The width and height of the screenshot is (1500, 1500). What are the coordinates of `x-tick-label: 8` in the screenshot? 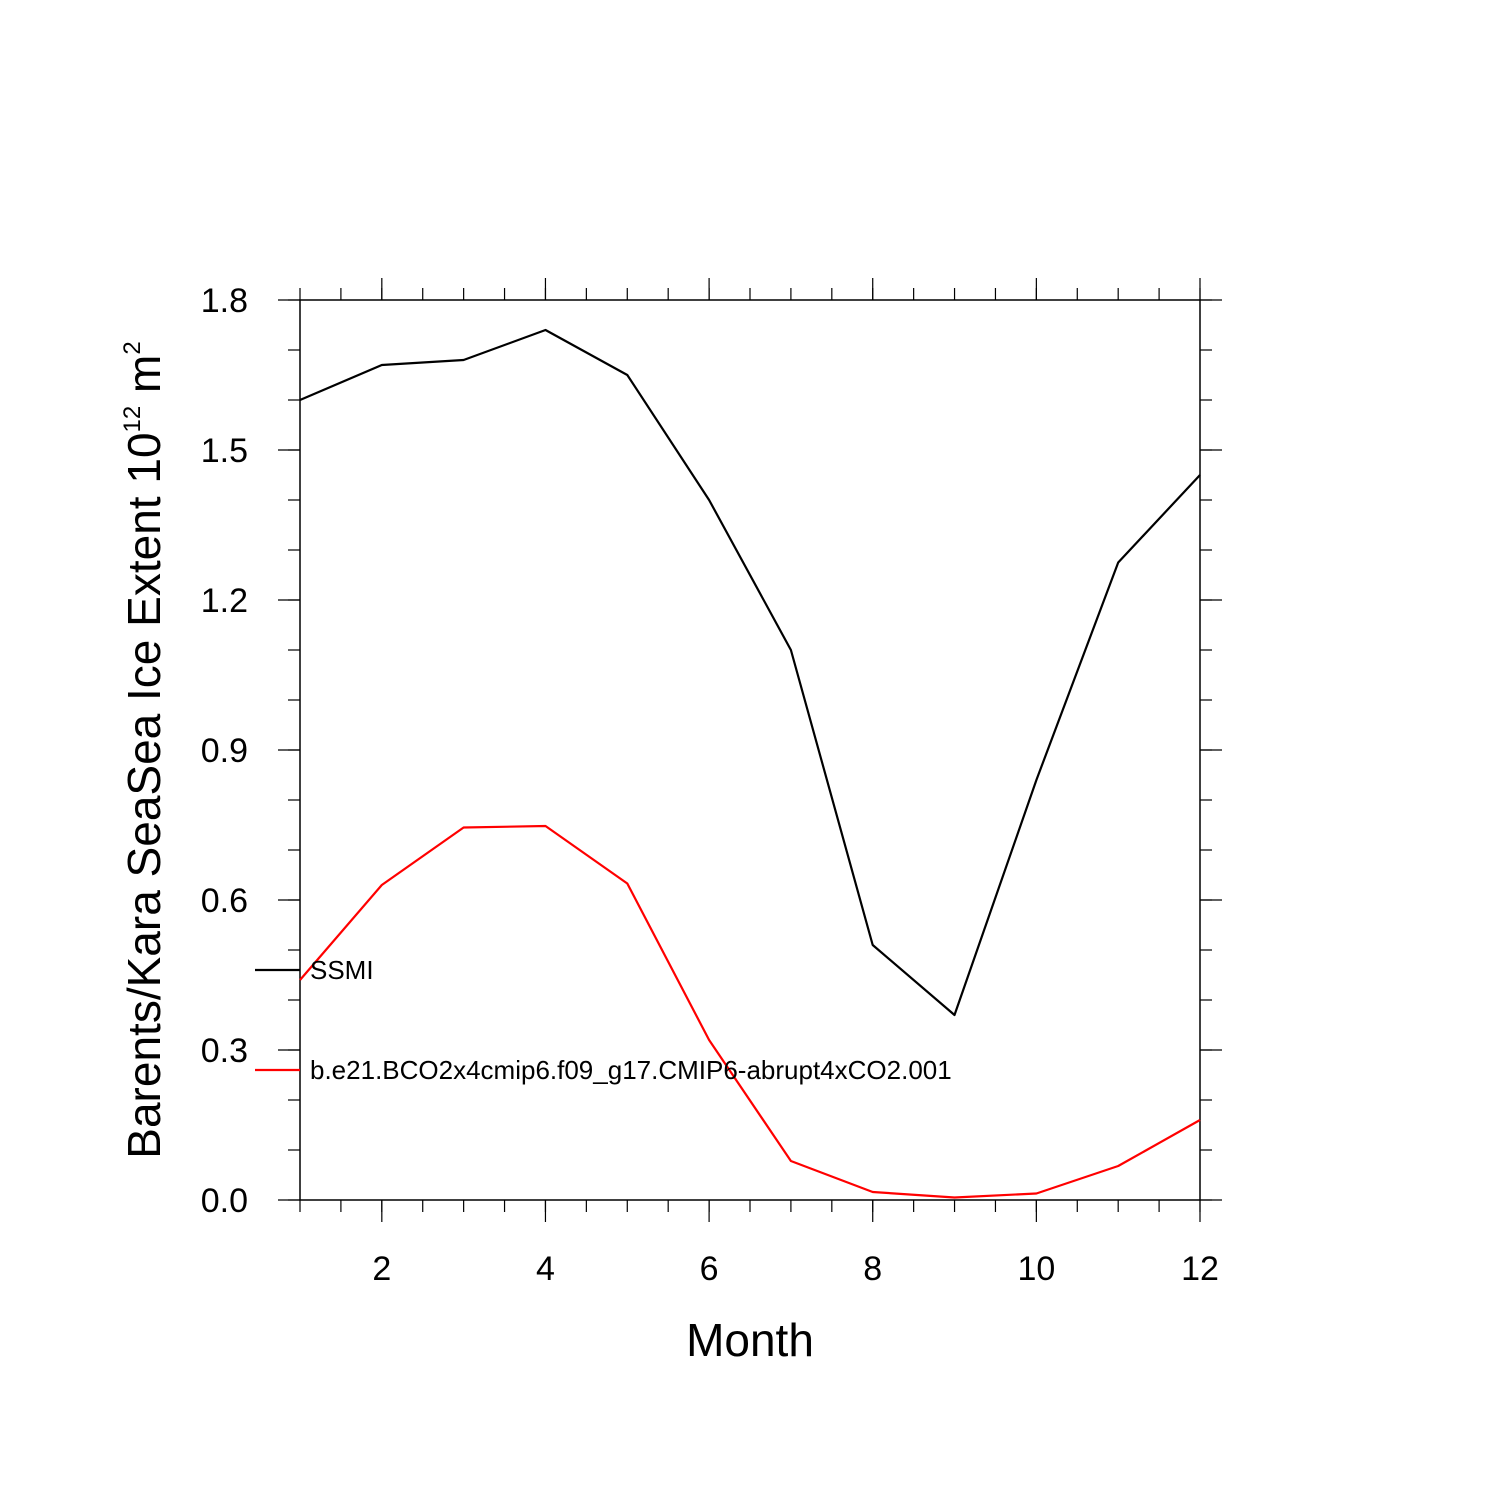 It's located at (872, 1269).